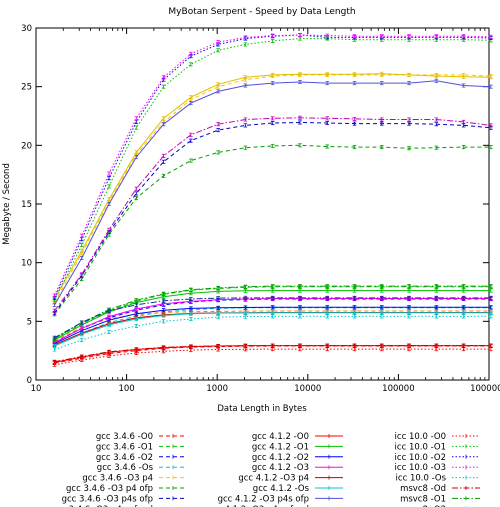  Describe the element at coordinates (281, 489) in the screenshot. I see `legend-label: gcc 4.1.2 -Os` at that location.